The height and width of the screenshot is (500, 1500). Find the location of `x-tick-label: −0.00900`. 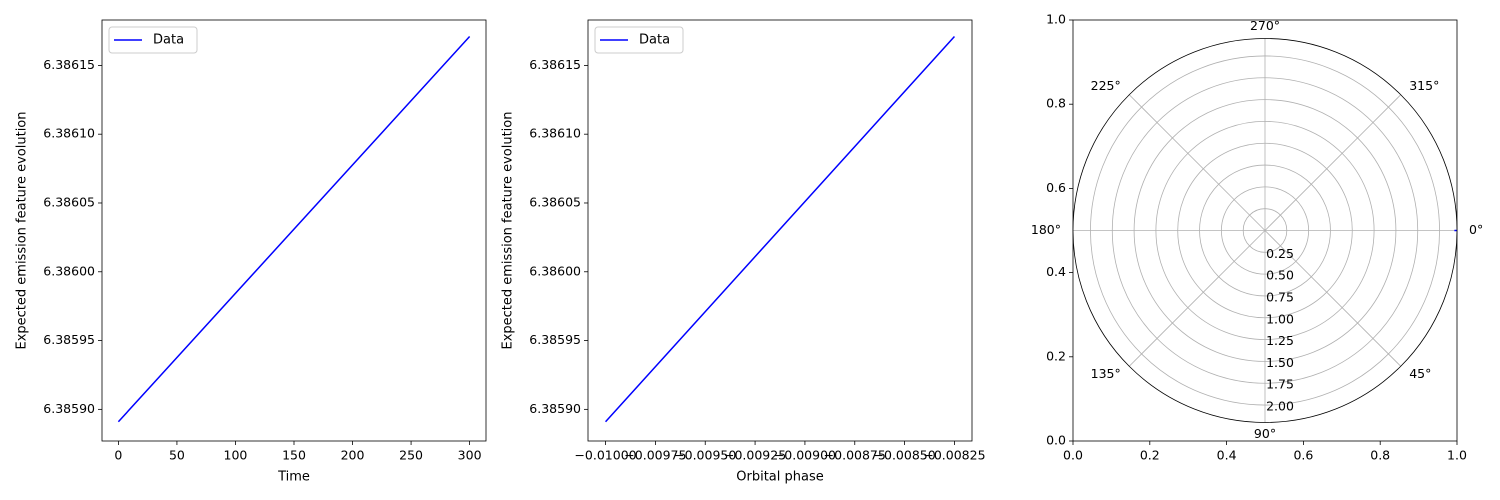

x-tick-label: −0.00900 is located at coordinates (805, 455).